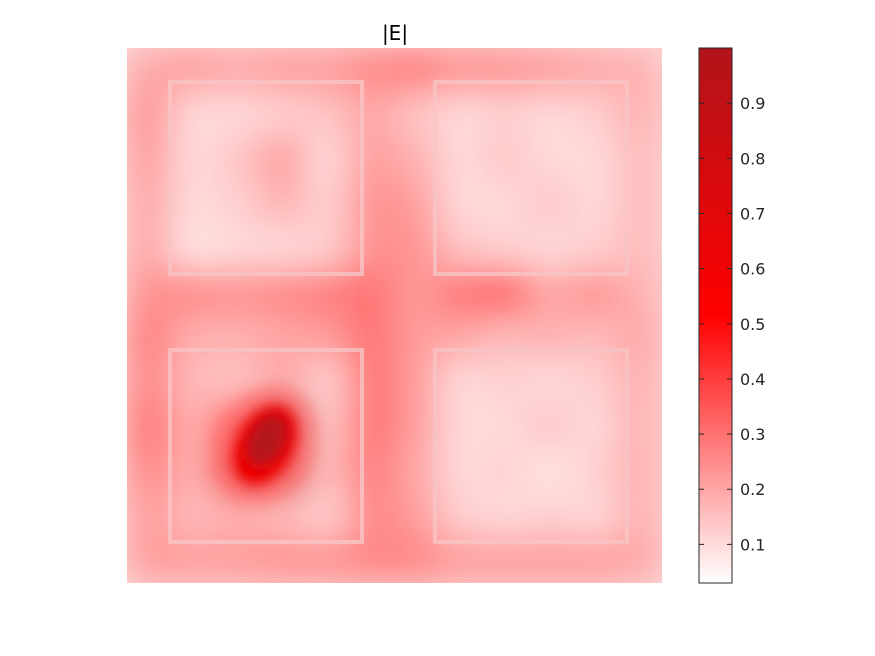  I want to click on square-bottom-right, so click(531, 446).